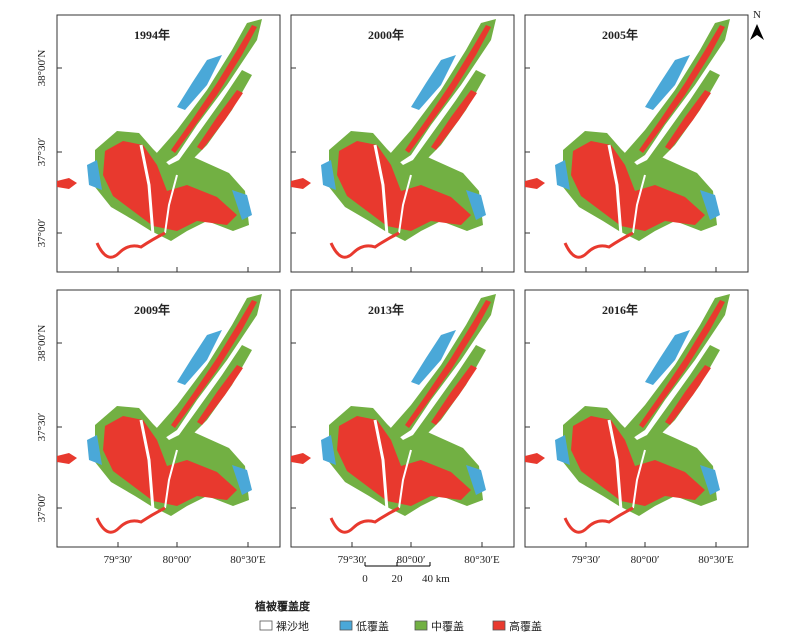  Describe the element at coordinates (620, 34) in the screenshot. I see `year-label: 2005年` at that location.